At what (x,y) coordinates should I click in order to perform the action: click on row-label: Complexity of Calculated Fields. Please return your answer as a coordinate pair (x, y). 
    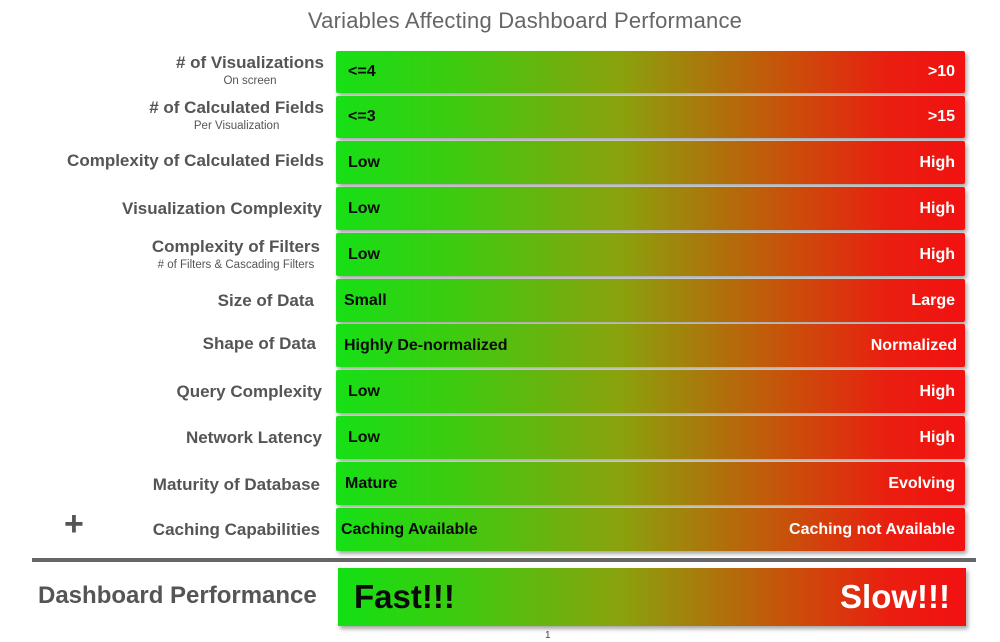
    Looking at the image, I should click on (195, 161).